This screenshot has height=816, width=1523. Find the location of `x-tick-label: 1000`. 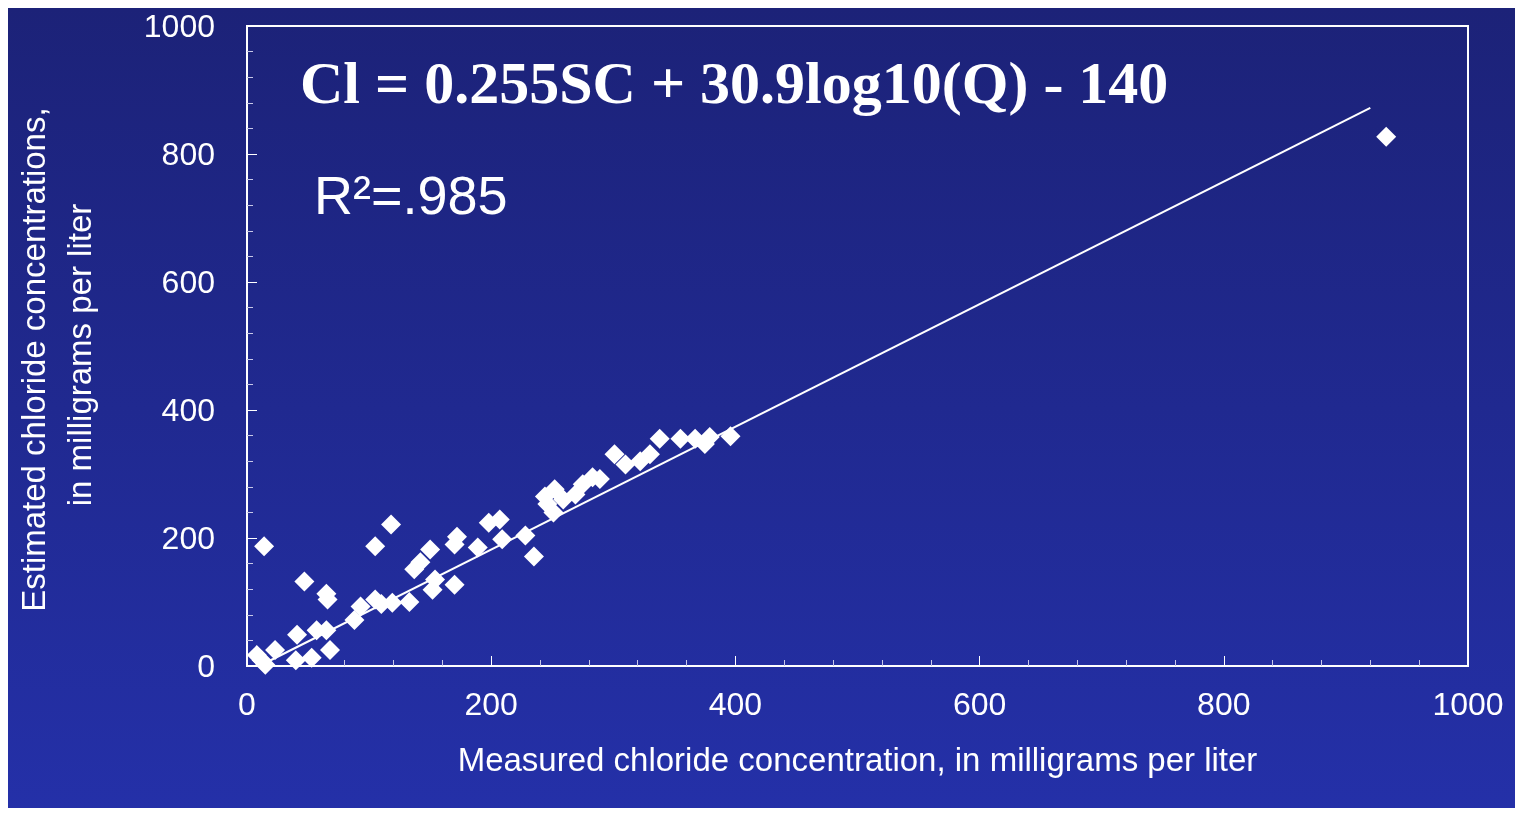

x-tick-label: 1000 is located at coordinates (1468, 704).